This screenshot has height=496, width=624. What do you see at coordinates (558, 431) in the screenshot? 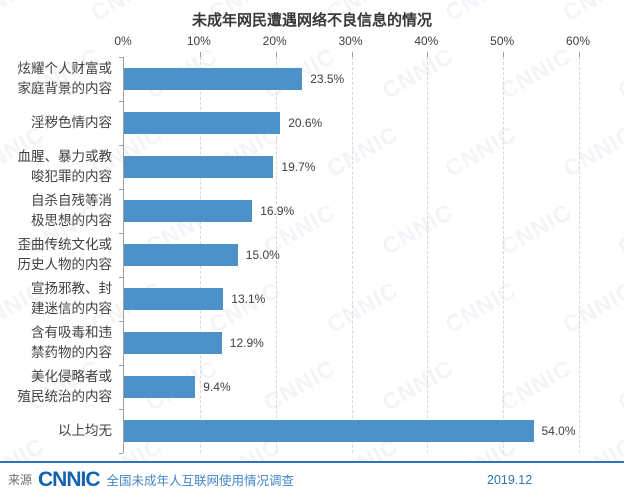
I see `value-label: 54.0%` at bounding box center [558, 431].